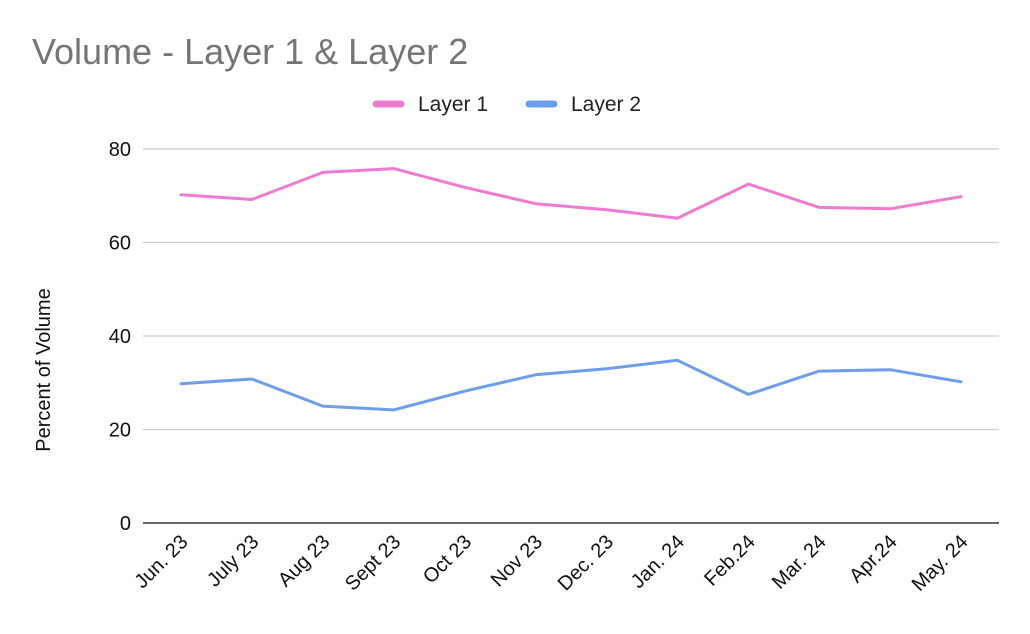 The image size is (1030, 634). I want to click on x-tick-label: Jan. 24, so click(658, 562).